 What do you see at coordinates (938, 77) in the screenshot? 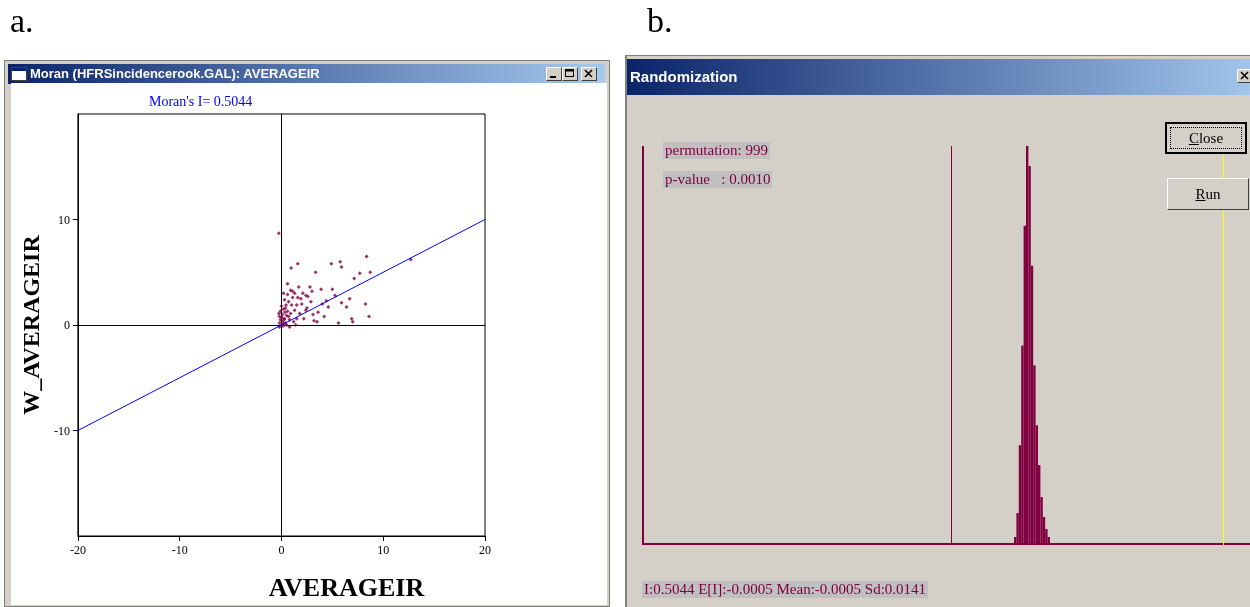
I see `text: Randomization` at bounding box center [938, 77].